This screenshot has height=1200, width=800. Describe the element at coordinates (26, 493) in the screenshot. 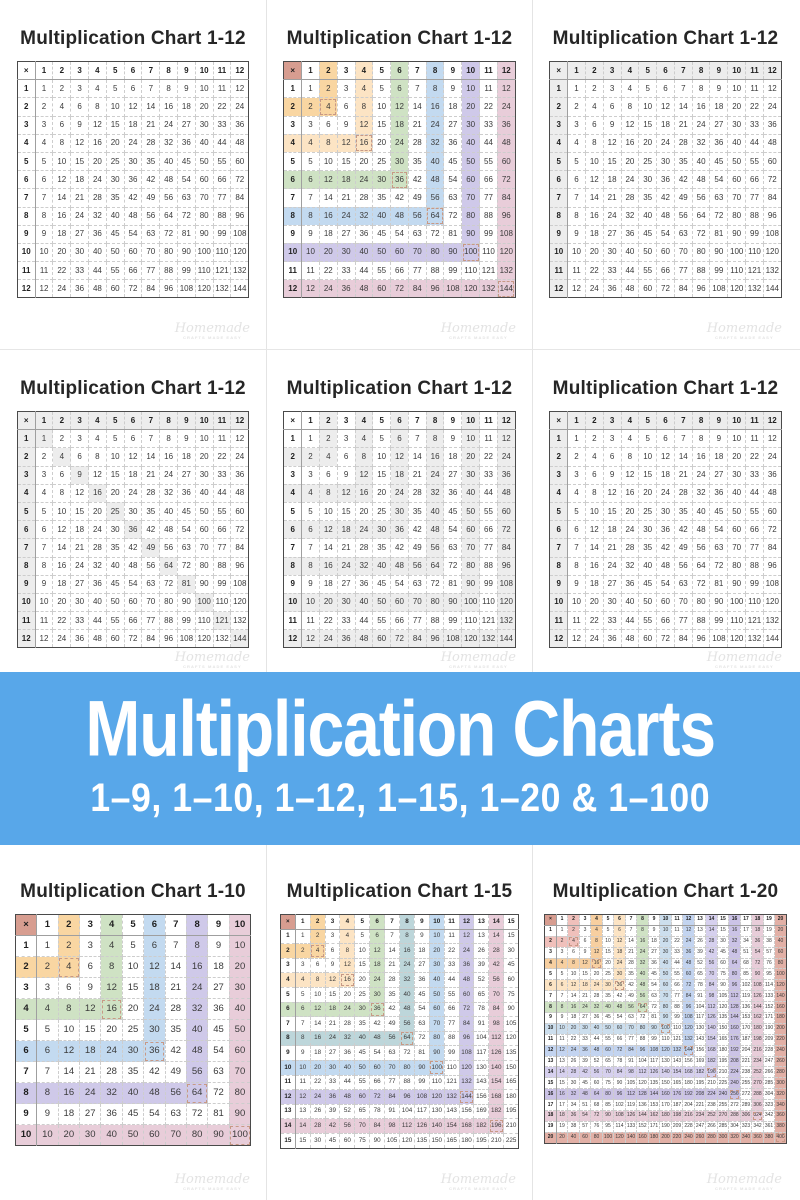

I see `header-cell: 4` at that location.